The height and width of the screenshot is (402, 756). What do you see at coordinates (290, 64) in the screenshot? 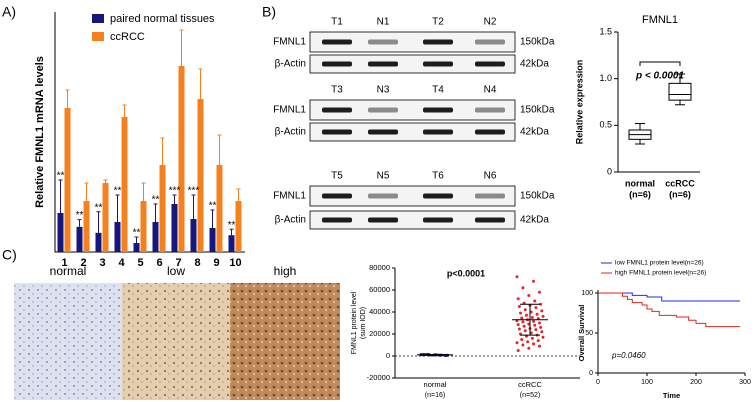
I see `row-label: β-Actin` at bounding box center [290, 64].